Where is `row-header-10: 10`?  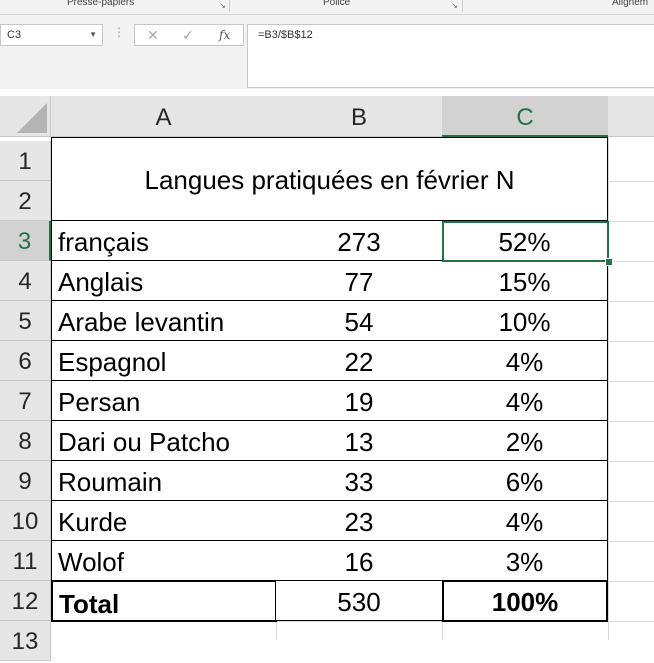
row-header-10: 10 is located at coordinates (25, 521).